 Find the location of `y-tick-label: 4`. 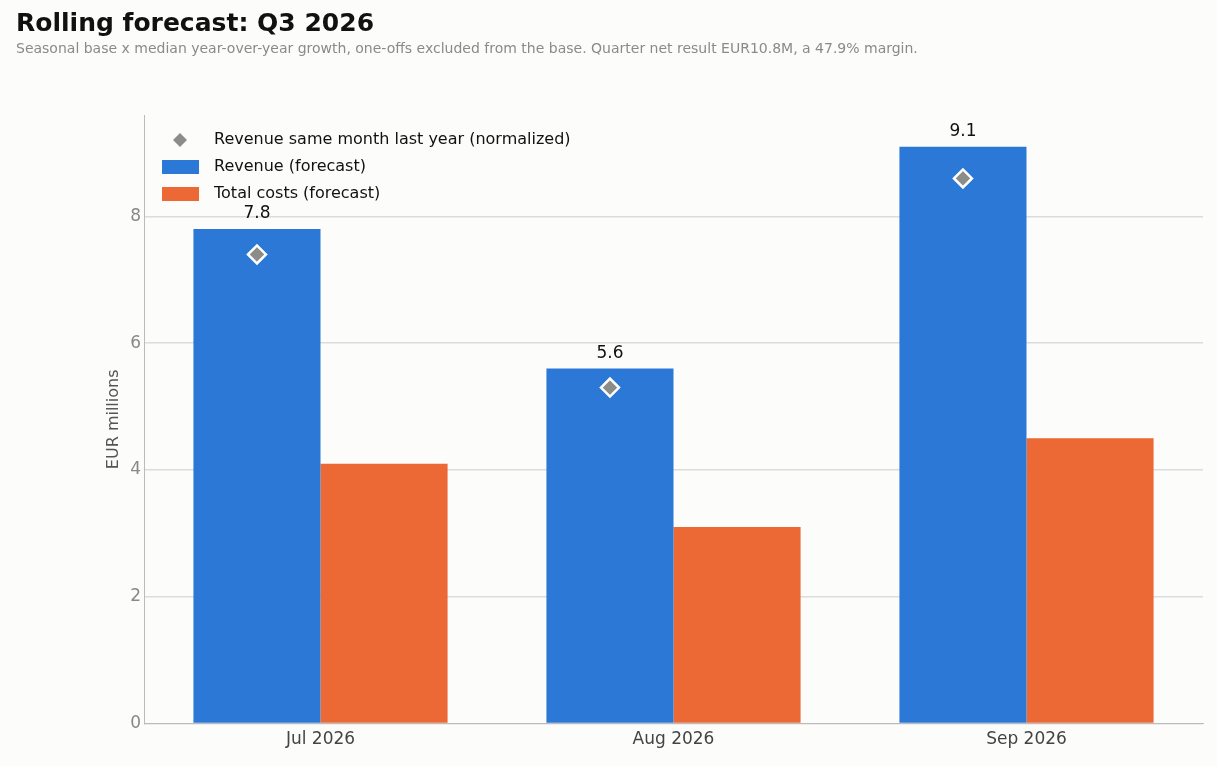

y-tick-label: 4 is located at coordinates (136, 468).